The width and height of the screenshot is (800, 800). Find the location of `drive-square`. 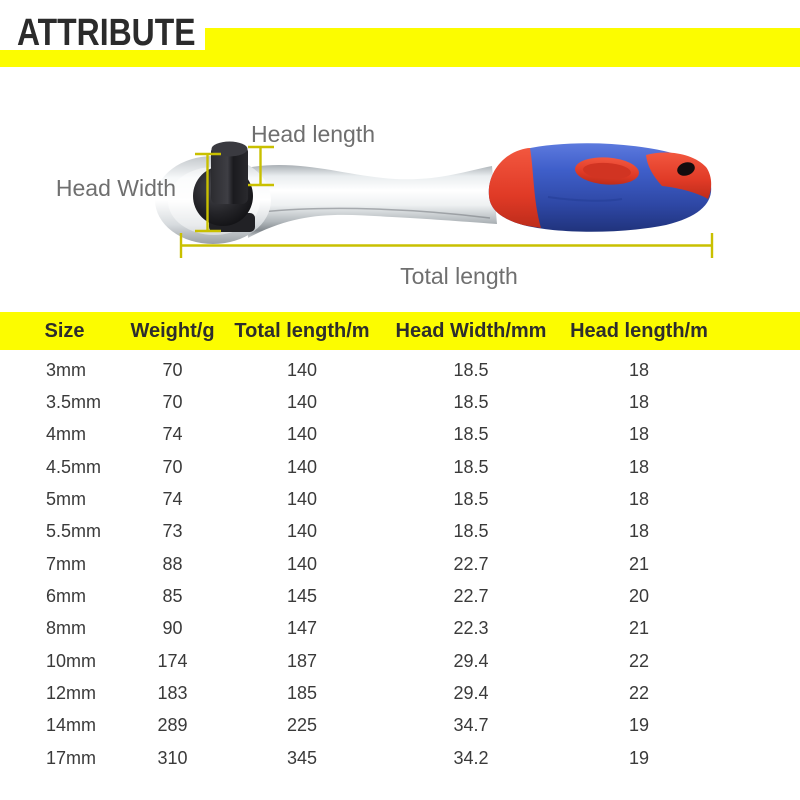

drive-square is located at coordinates (229, 172).